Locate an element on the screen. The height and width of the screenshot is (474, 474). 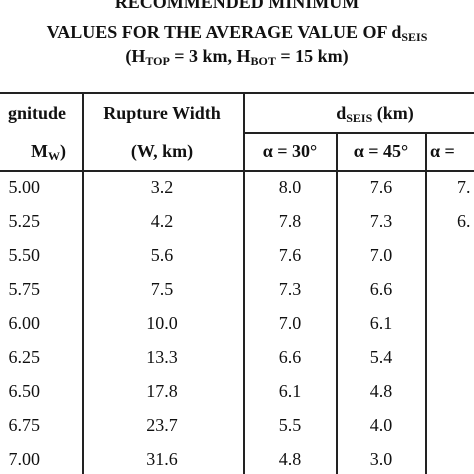
table-cell: 31.6 is located at coordinates (162, 459).